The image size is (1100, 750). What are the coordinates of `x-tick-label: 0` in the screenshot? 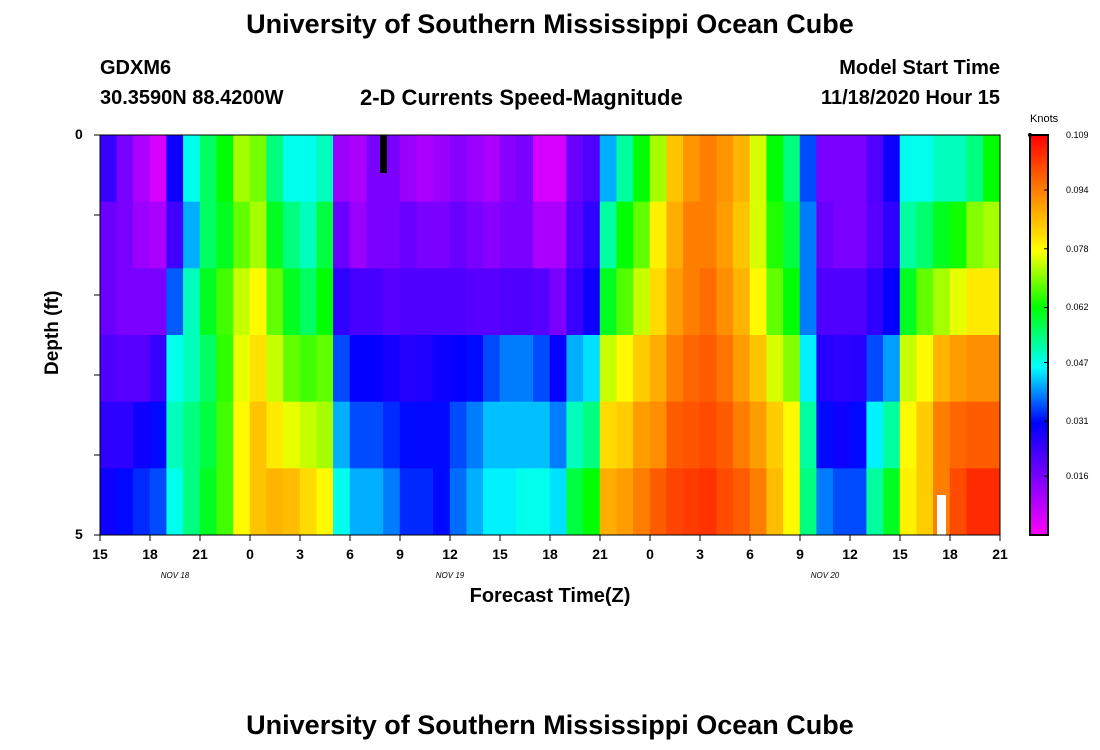 It's located at (250, 554).